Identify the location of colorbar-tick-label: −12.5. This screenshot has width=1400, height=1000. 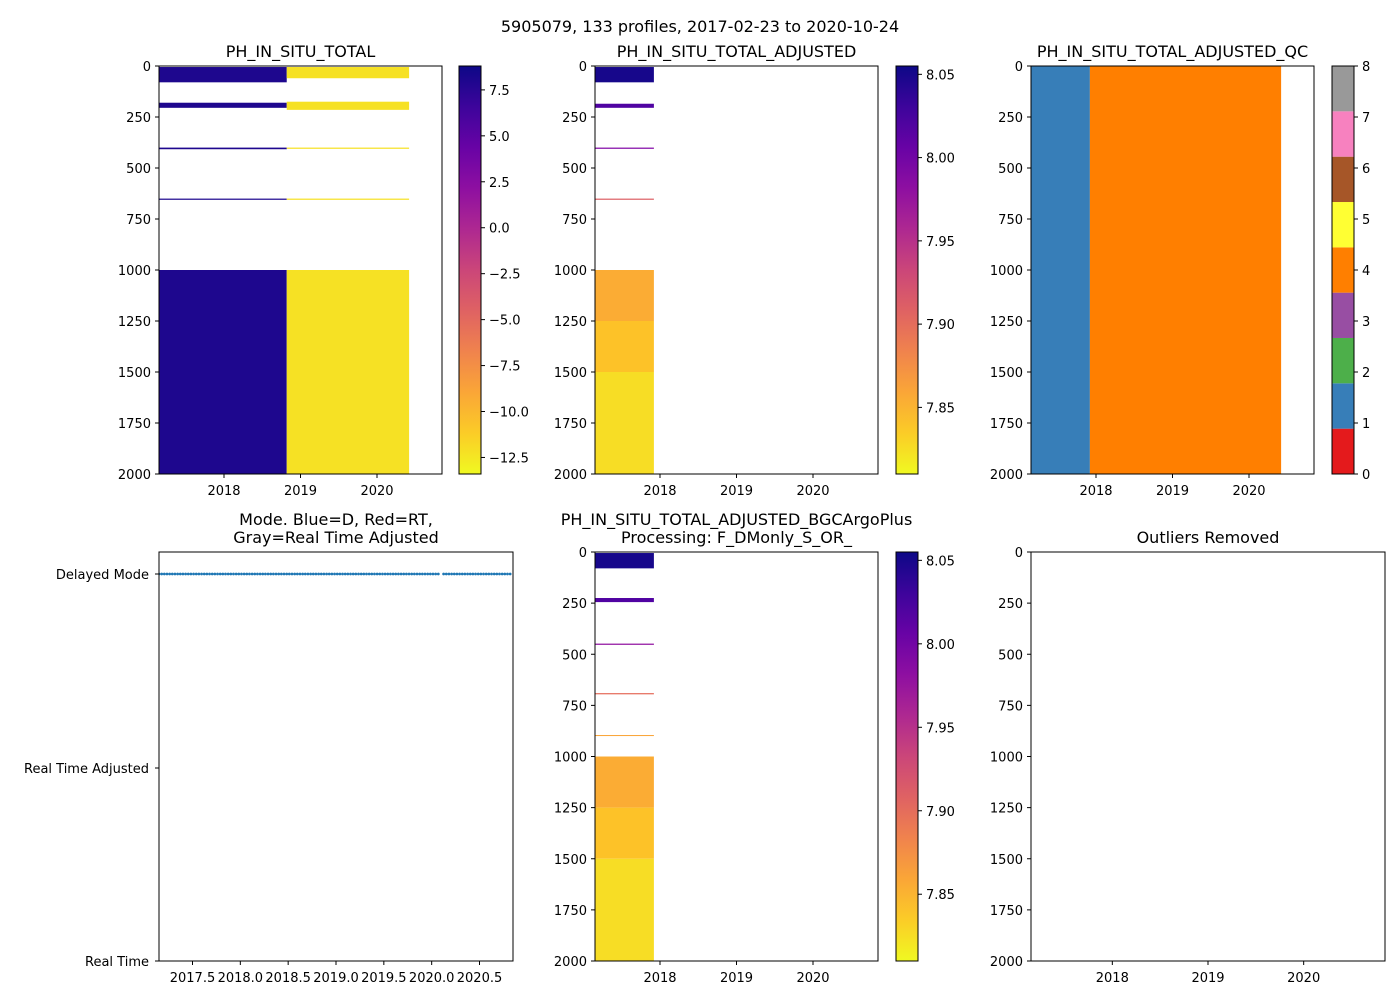
(509, 458).